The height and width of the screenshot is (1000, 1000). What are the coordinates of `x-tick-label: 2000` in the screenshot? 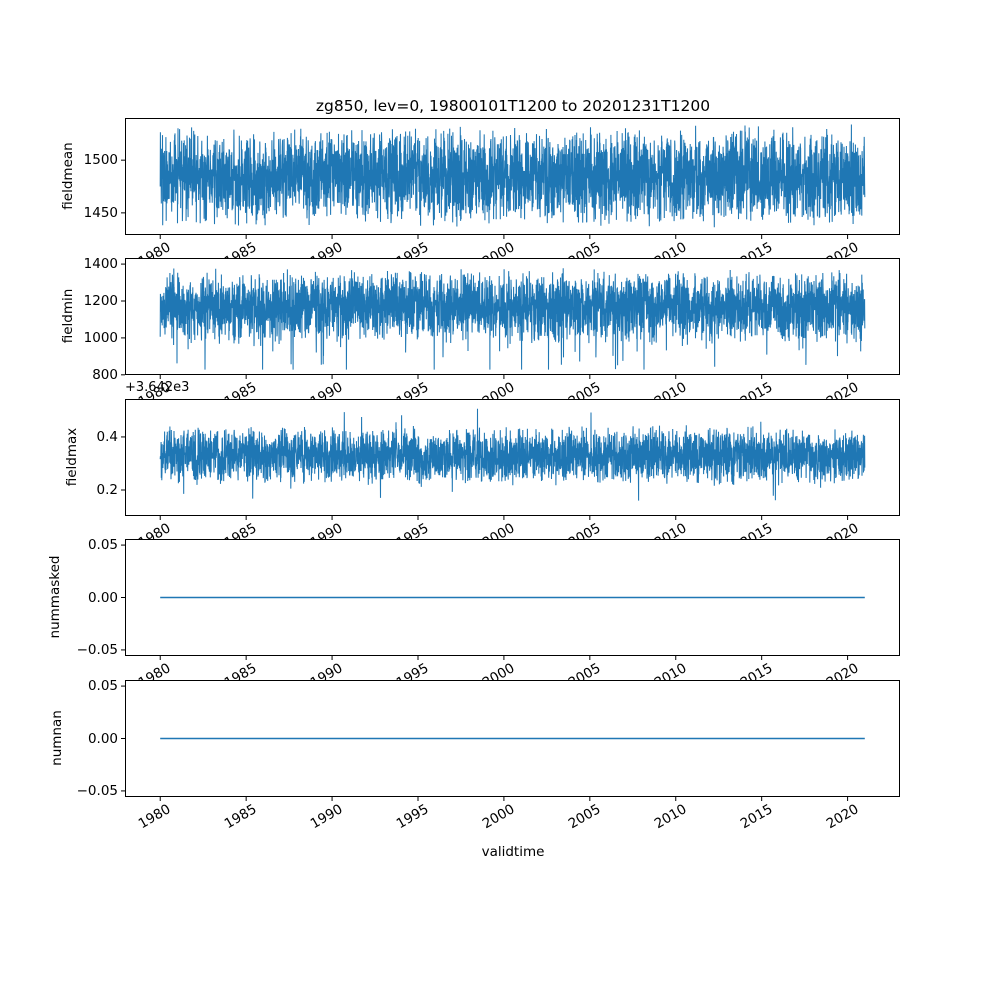 It's located at (498, 817).